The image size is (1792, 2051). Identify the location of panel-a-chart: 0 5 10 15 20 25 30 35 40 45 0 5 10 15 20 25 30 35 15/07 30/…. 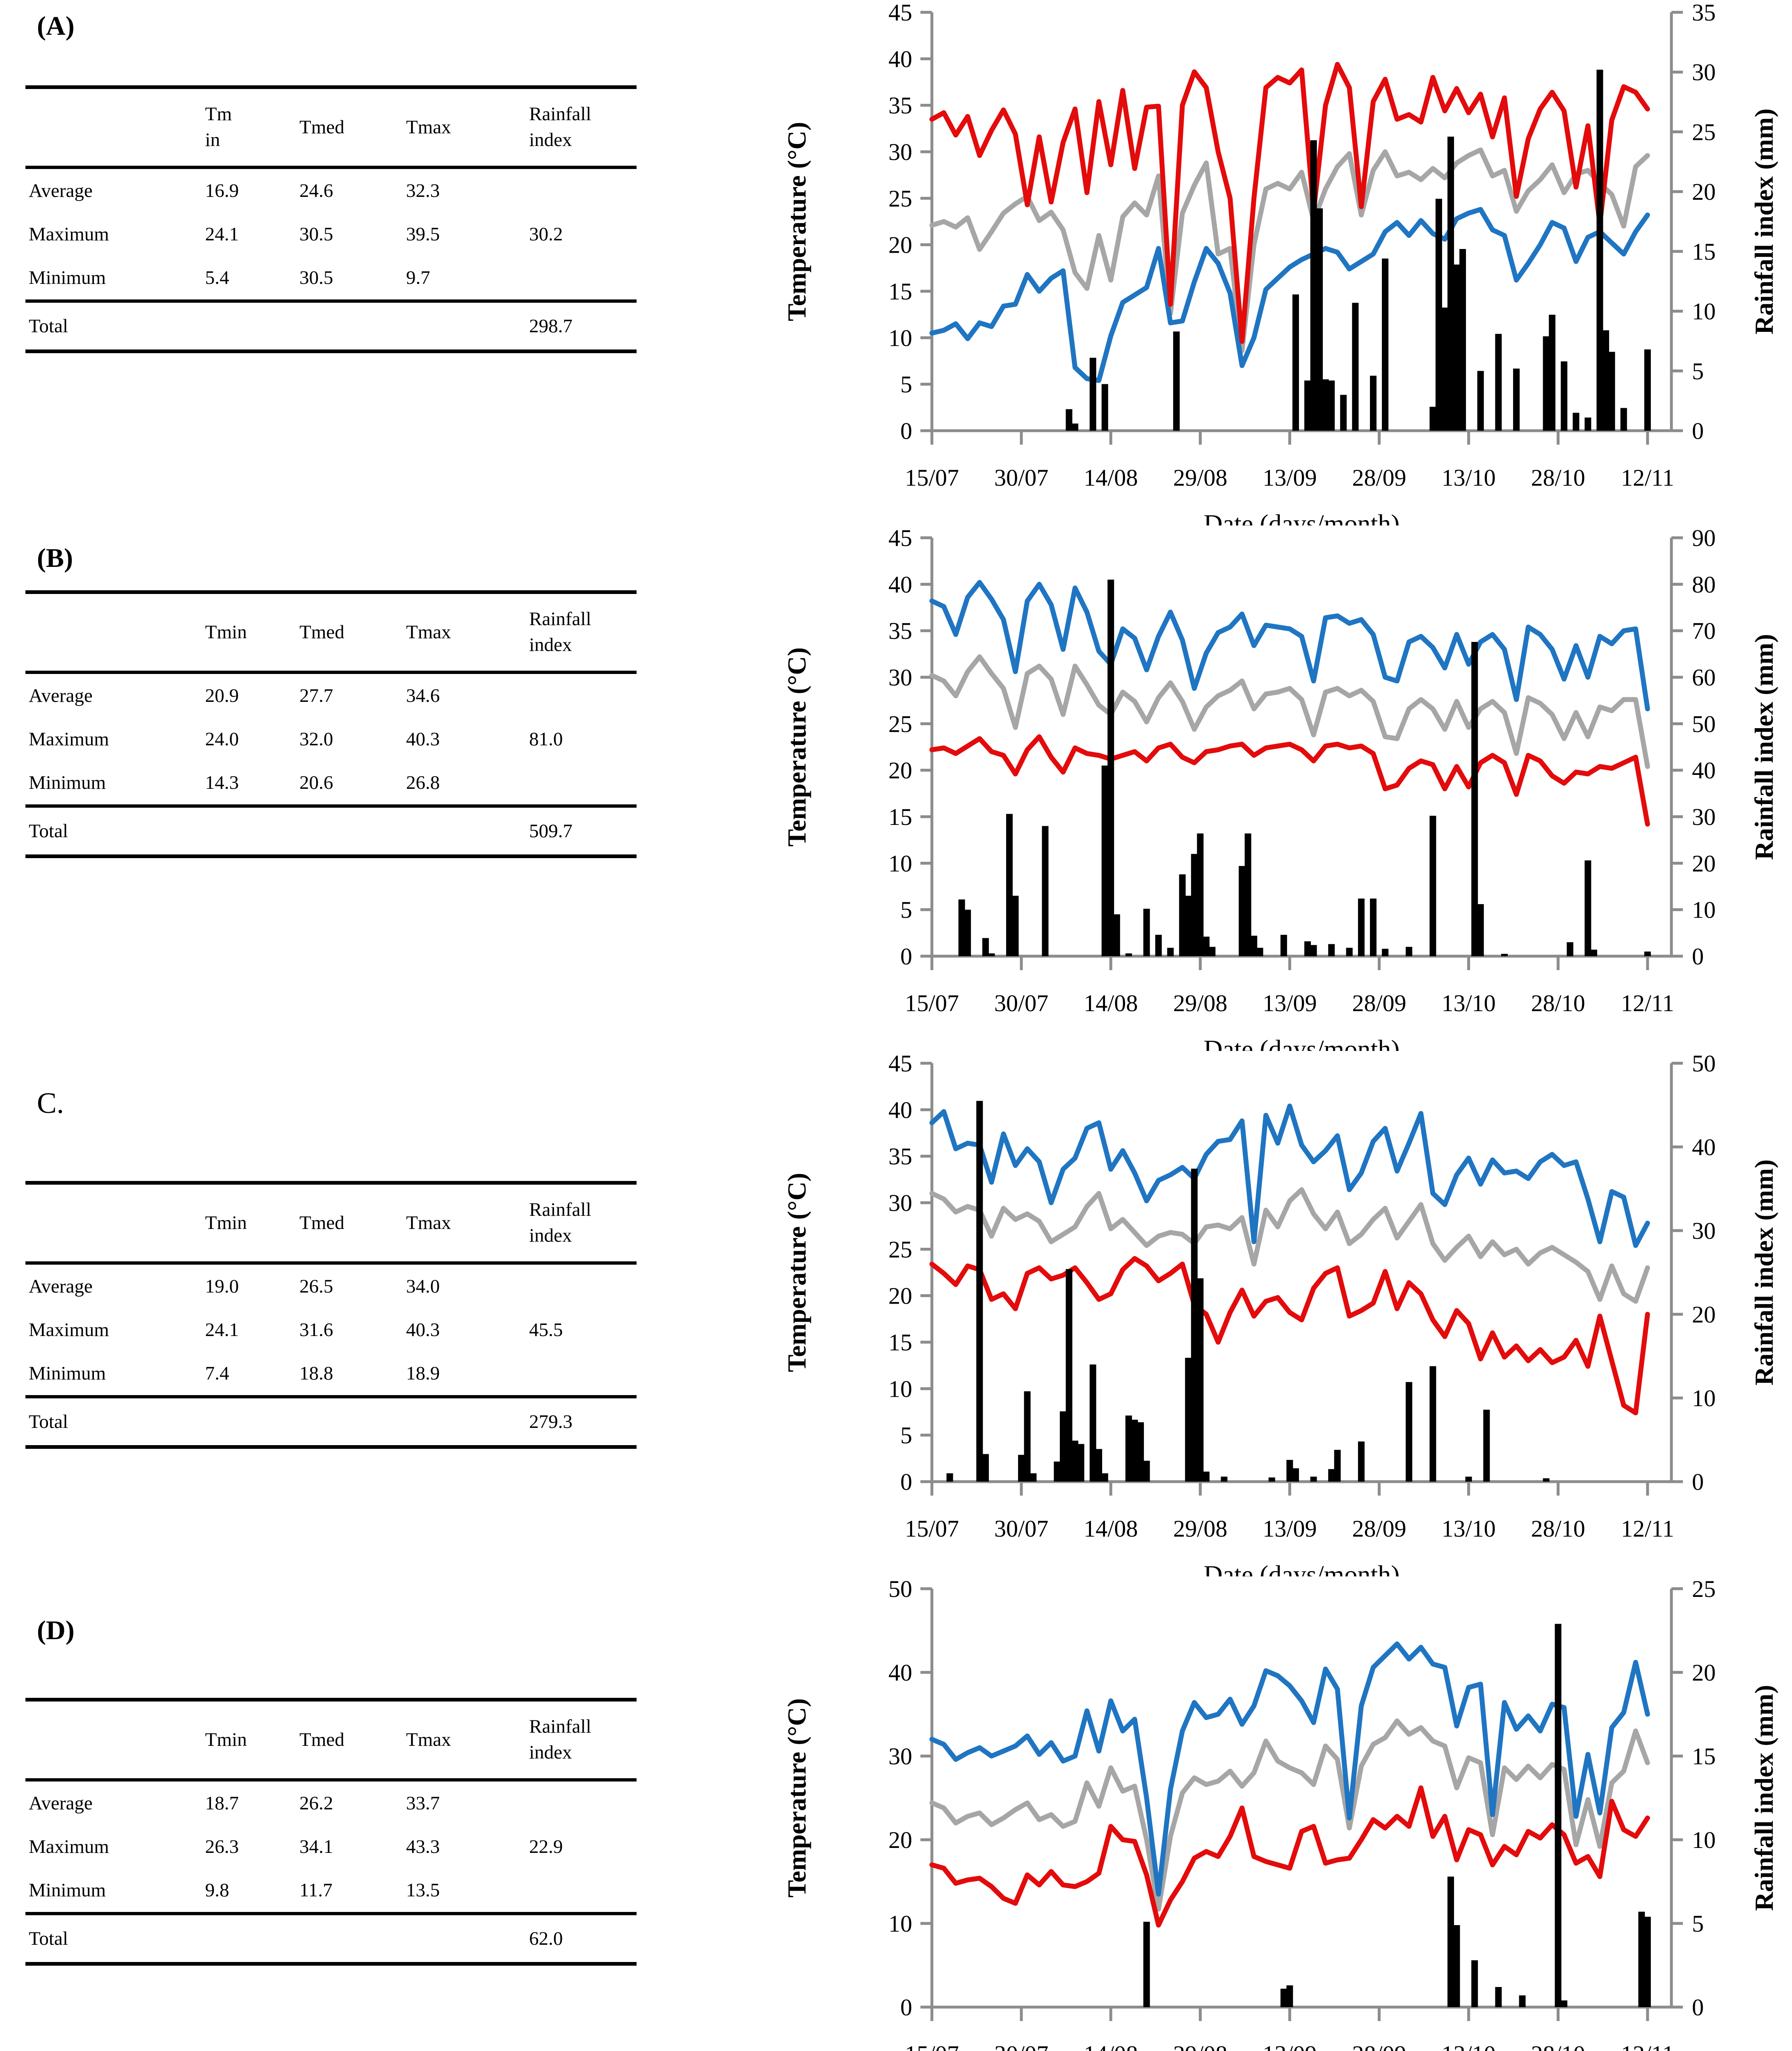
(1280, 262).